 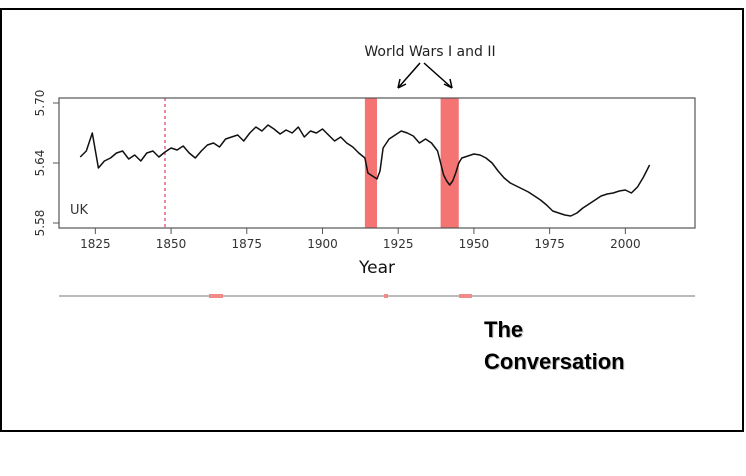 What do you see at coordinates (448, 83) in the screenshot?
I see `arrow-ww2-head` at bounding box center [448, 83].